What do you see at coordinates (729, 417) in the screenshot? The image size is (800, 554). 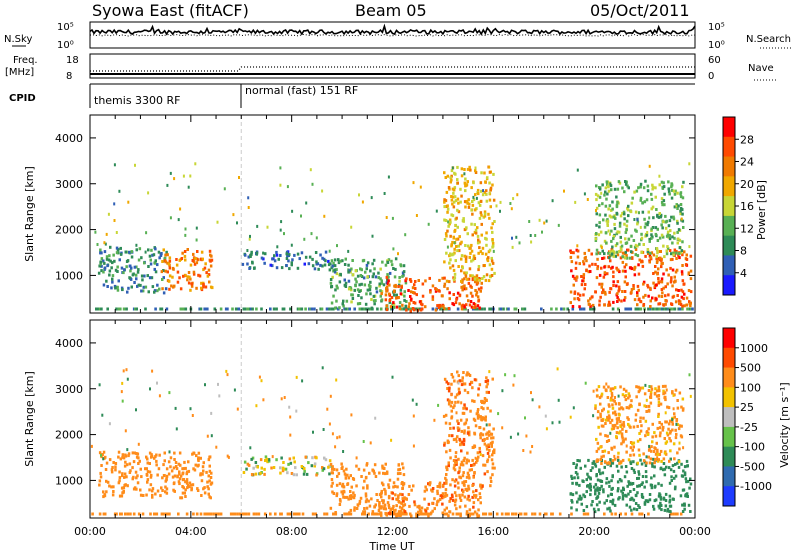 I see `velocity-colorbar-swatch` at bounding box center [729, 417].